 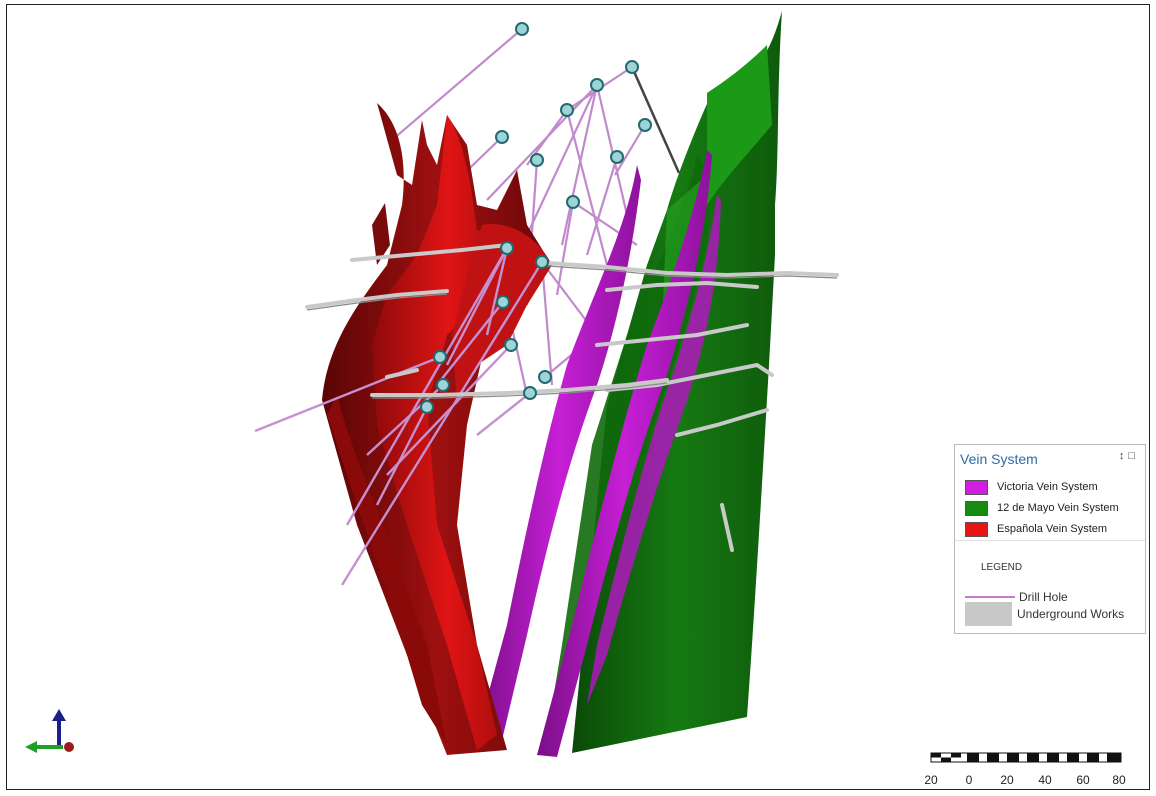 What do you see at coordinates (1047, 487) in the screenshot?
I see `legend-item-label: Victoria Vein System` at bounding box center [1047, 487].